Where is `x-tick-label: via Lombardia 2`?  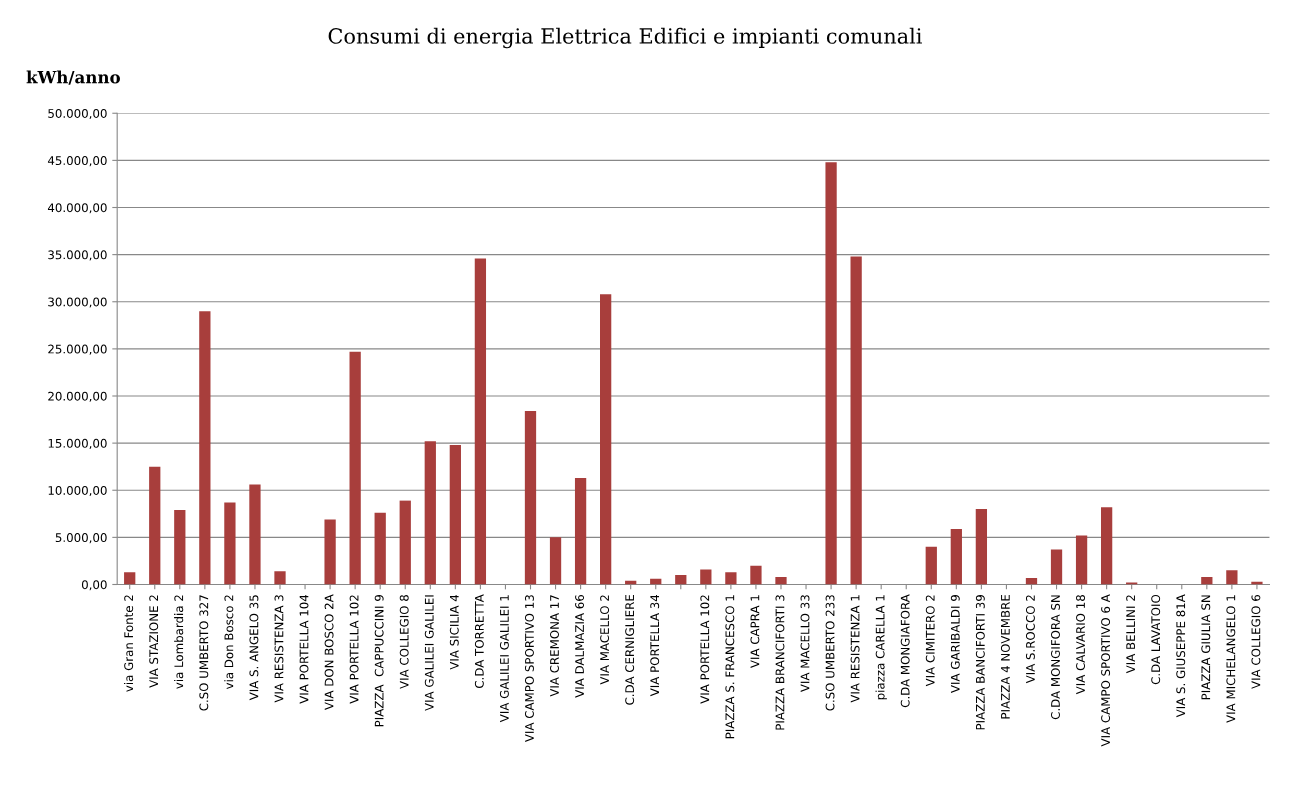 x-tick-label: via Lombardia 2 is located at coordinates (179, 642).